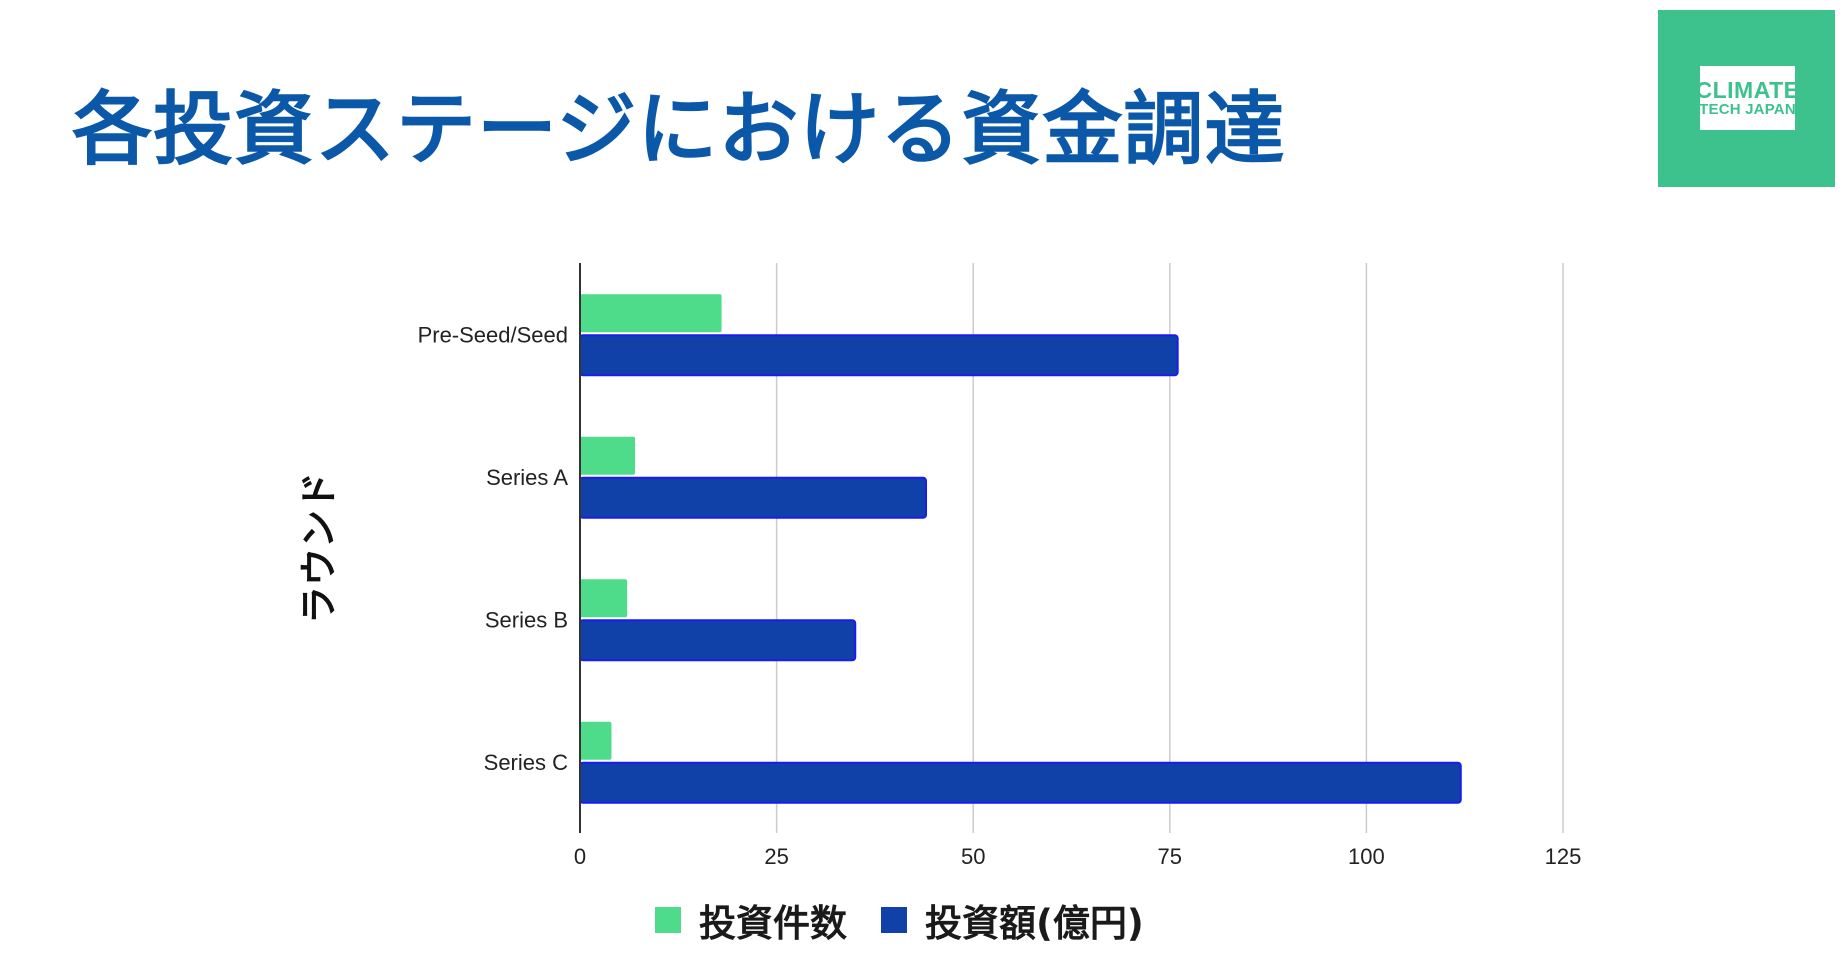 The width and height of the screenshot is (1844, 974). Describe the element at coordinates (526, 762) in the screenshot. I see `category-label: Series C` at that location.